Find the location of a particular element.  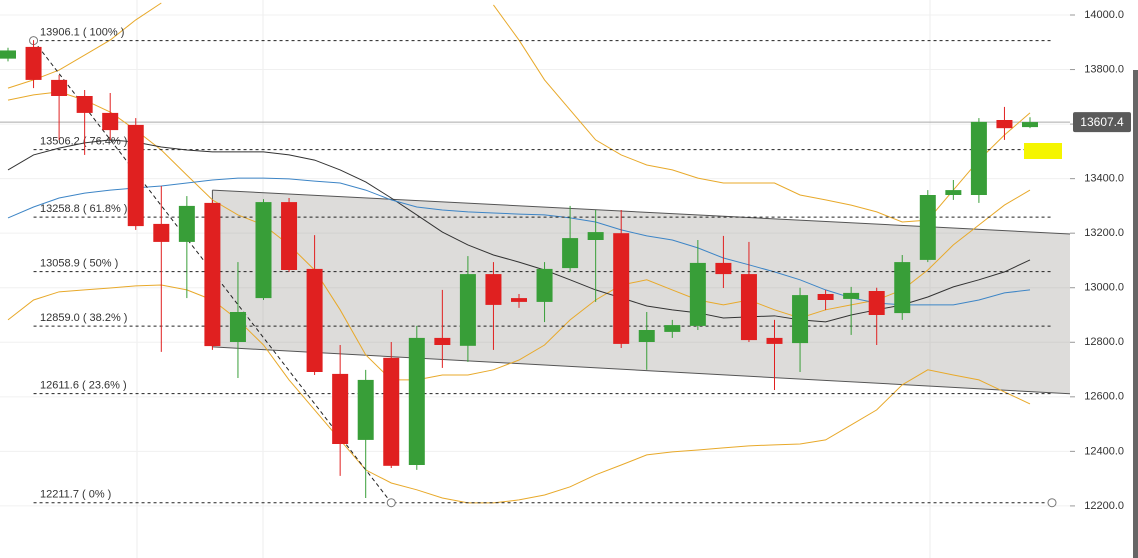

y-tick-label: 12600.0 is located at coordinates (1104, 397).